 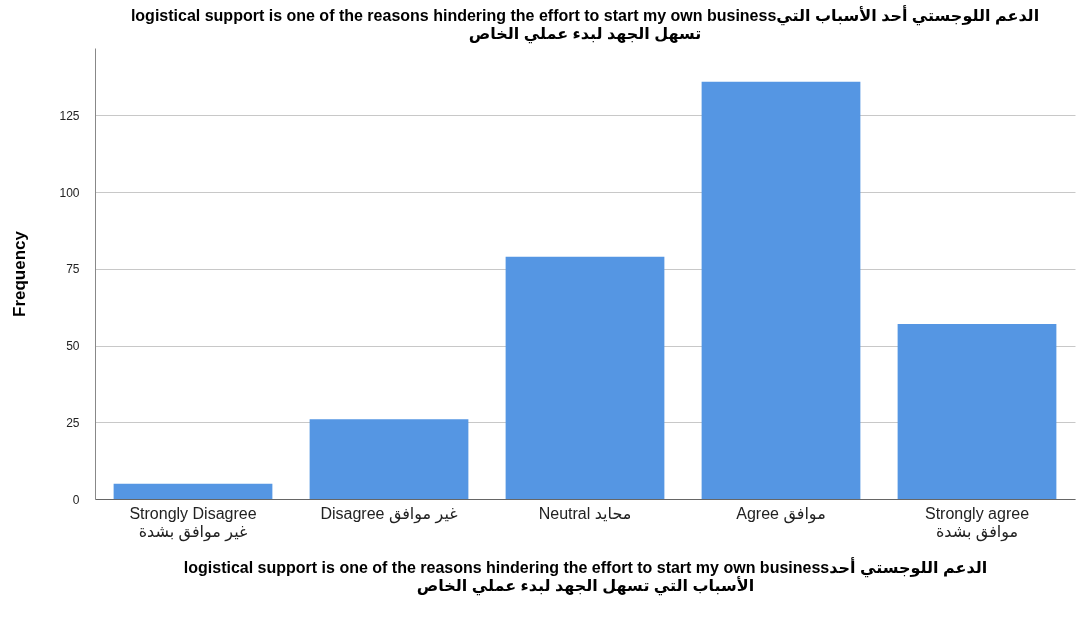 What do you see at coordinates (781, 514) in the screenshot?
I see `x-tick-label: Agree موافق` at bounding box center [781, 514].